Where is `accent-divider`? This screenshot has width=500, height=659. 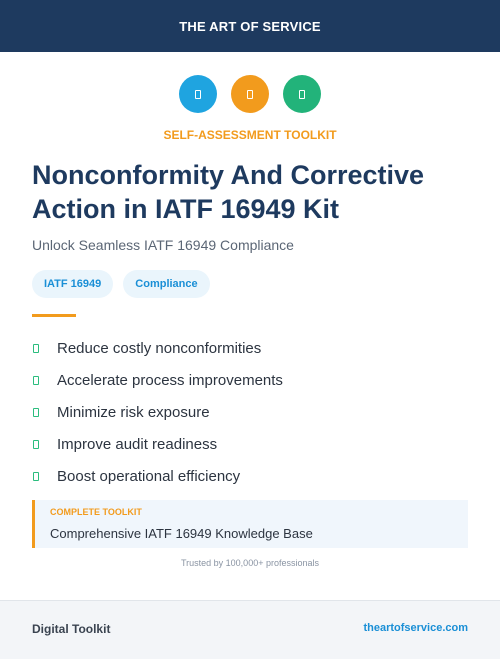
accent-divider is located at coordinates (54, 315).